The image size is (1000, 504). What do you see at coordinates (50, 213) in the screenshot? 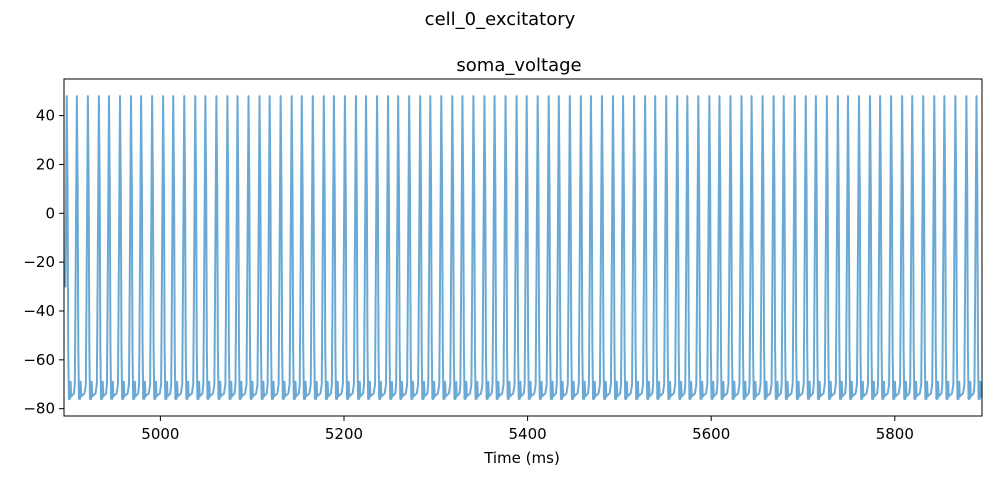
I see `y-tick-label: 0` at bounding box center [50, 213].